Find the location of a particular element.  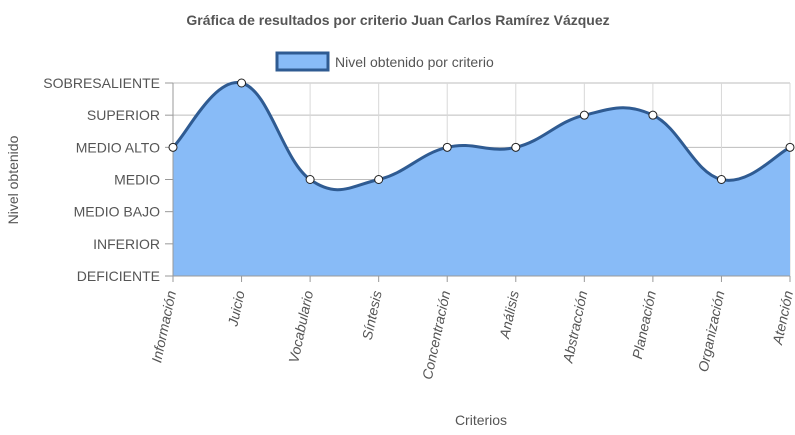

data-point: Planeación: SUPERIOR is located at coordinates (653, 115).